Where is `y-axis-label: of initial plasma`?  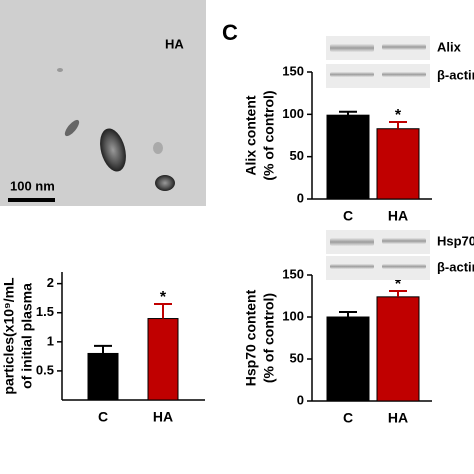 y-axis-label: of initial plasma is located at coordinates (27, 336).